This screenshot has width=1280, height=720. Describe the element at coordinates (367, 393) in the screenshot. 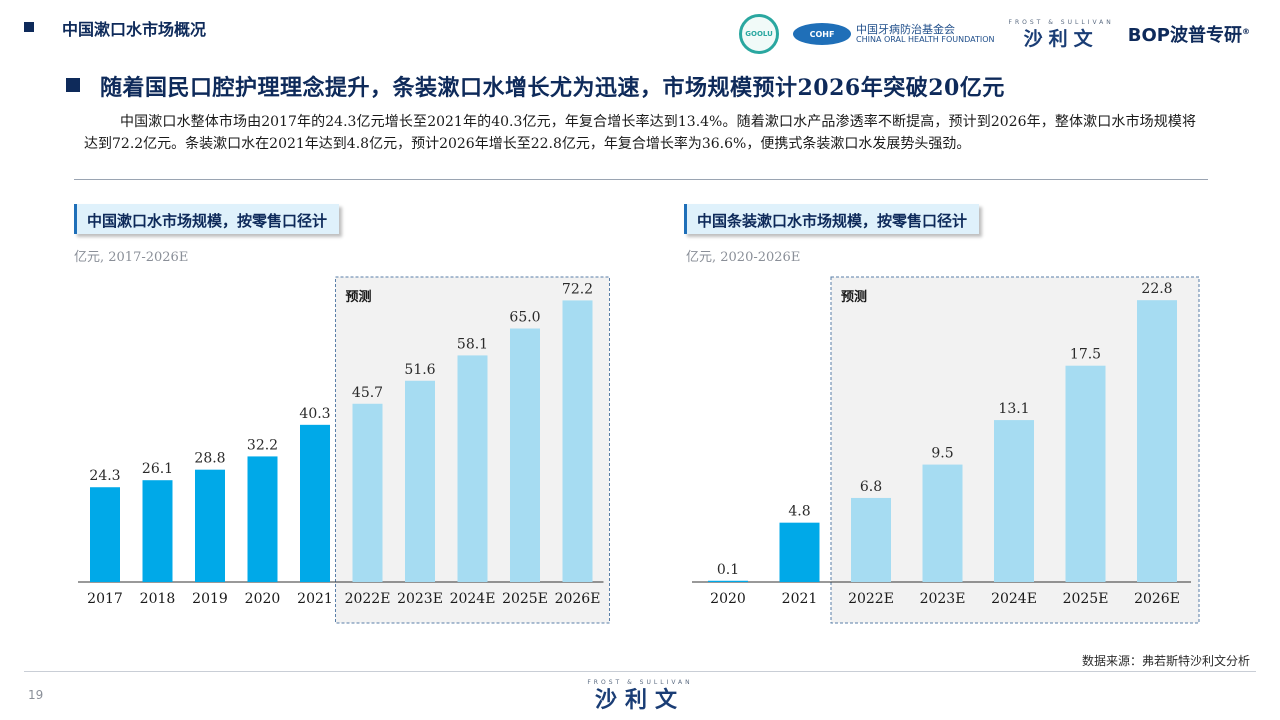

I see `value-label-2022E: 45.7` at that location.